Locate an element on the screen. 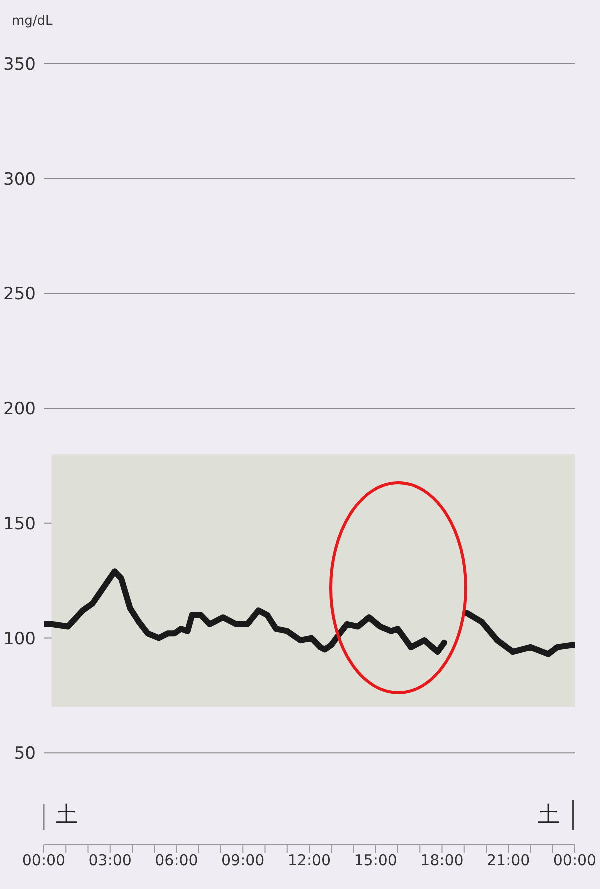  y-tick-label: 300 is located at coordinates (20, 180).